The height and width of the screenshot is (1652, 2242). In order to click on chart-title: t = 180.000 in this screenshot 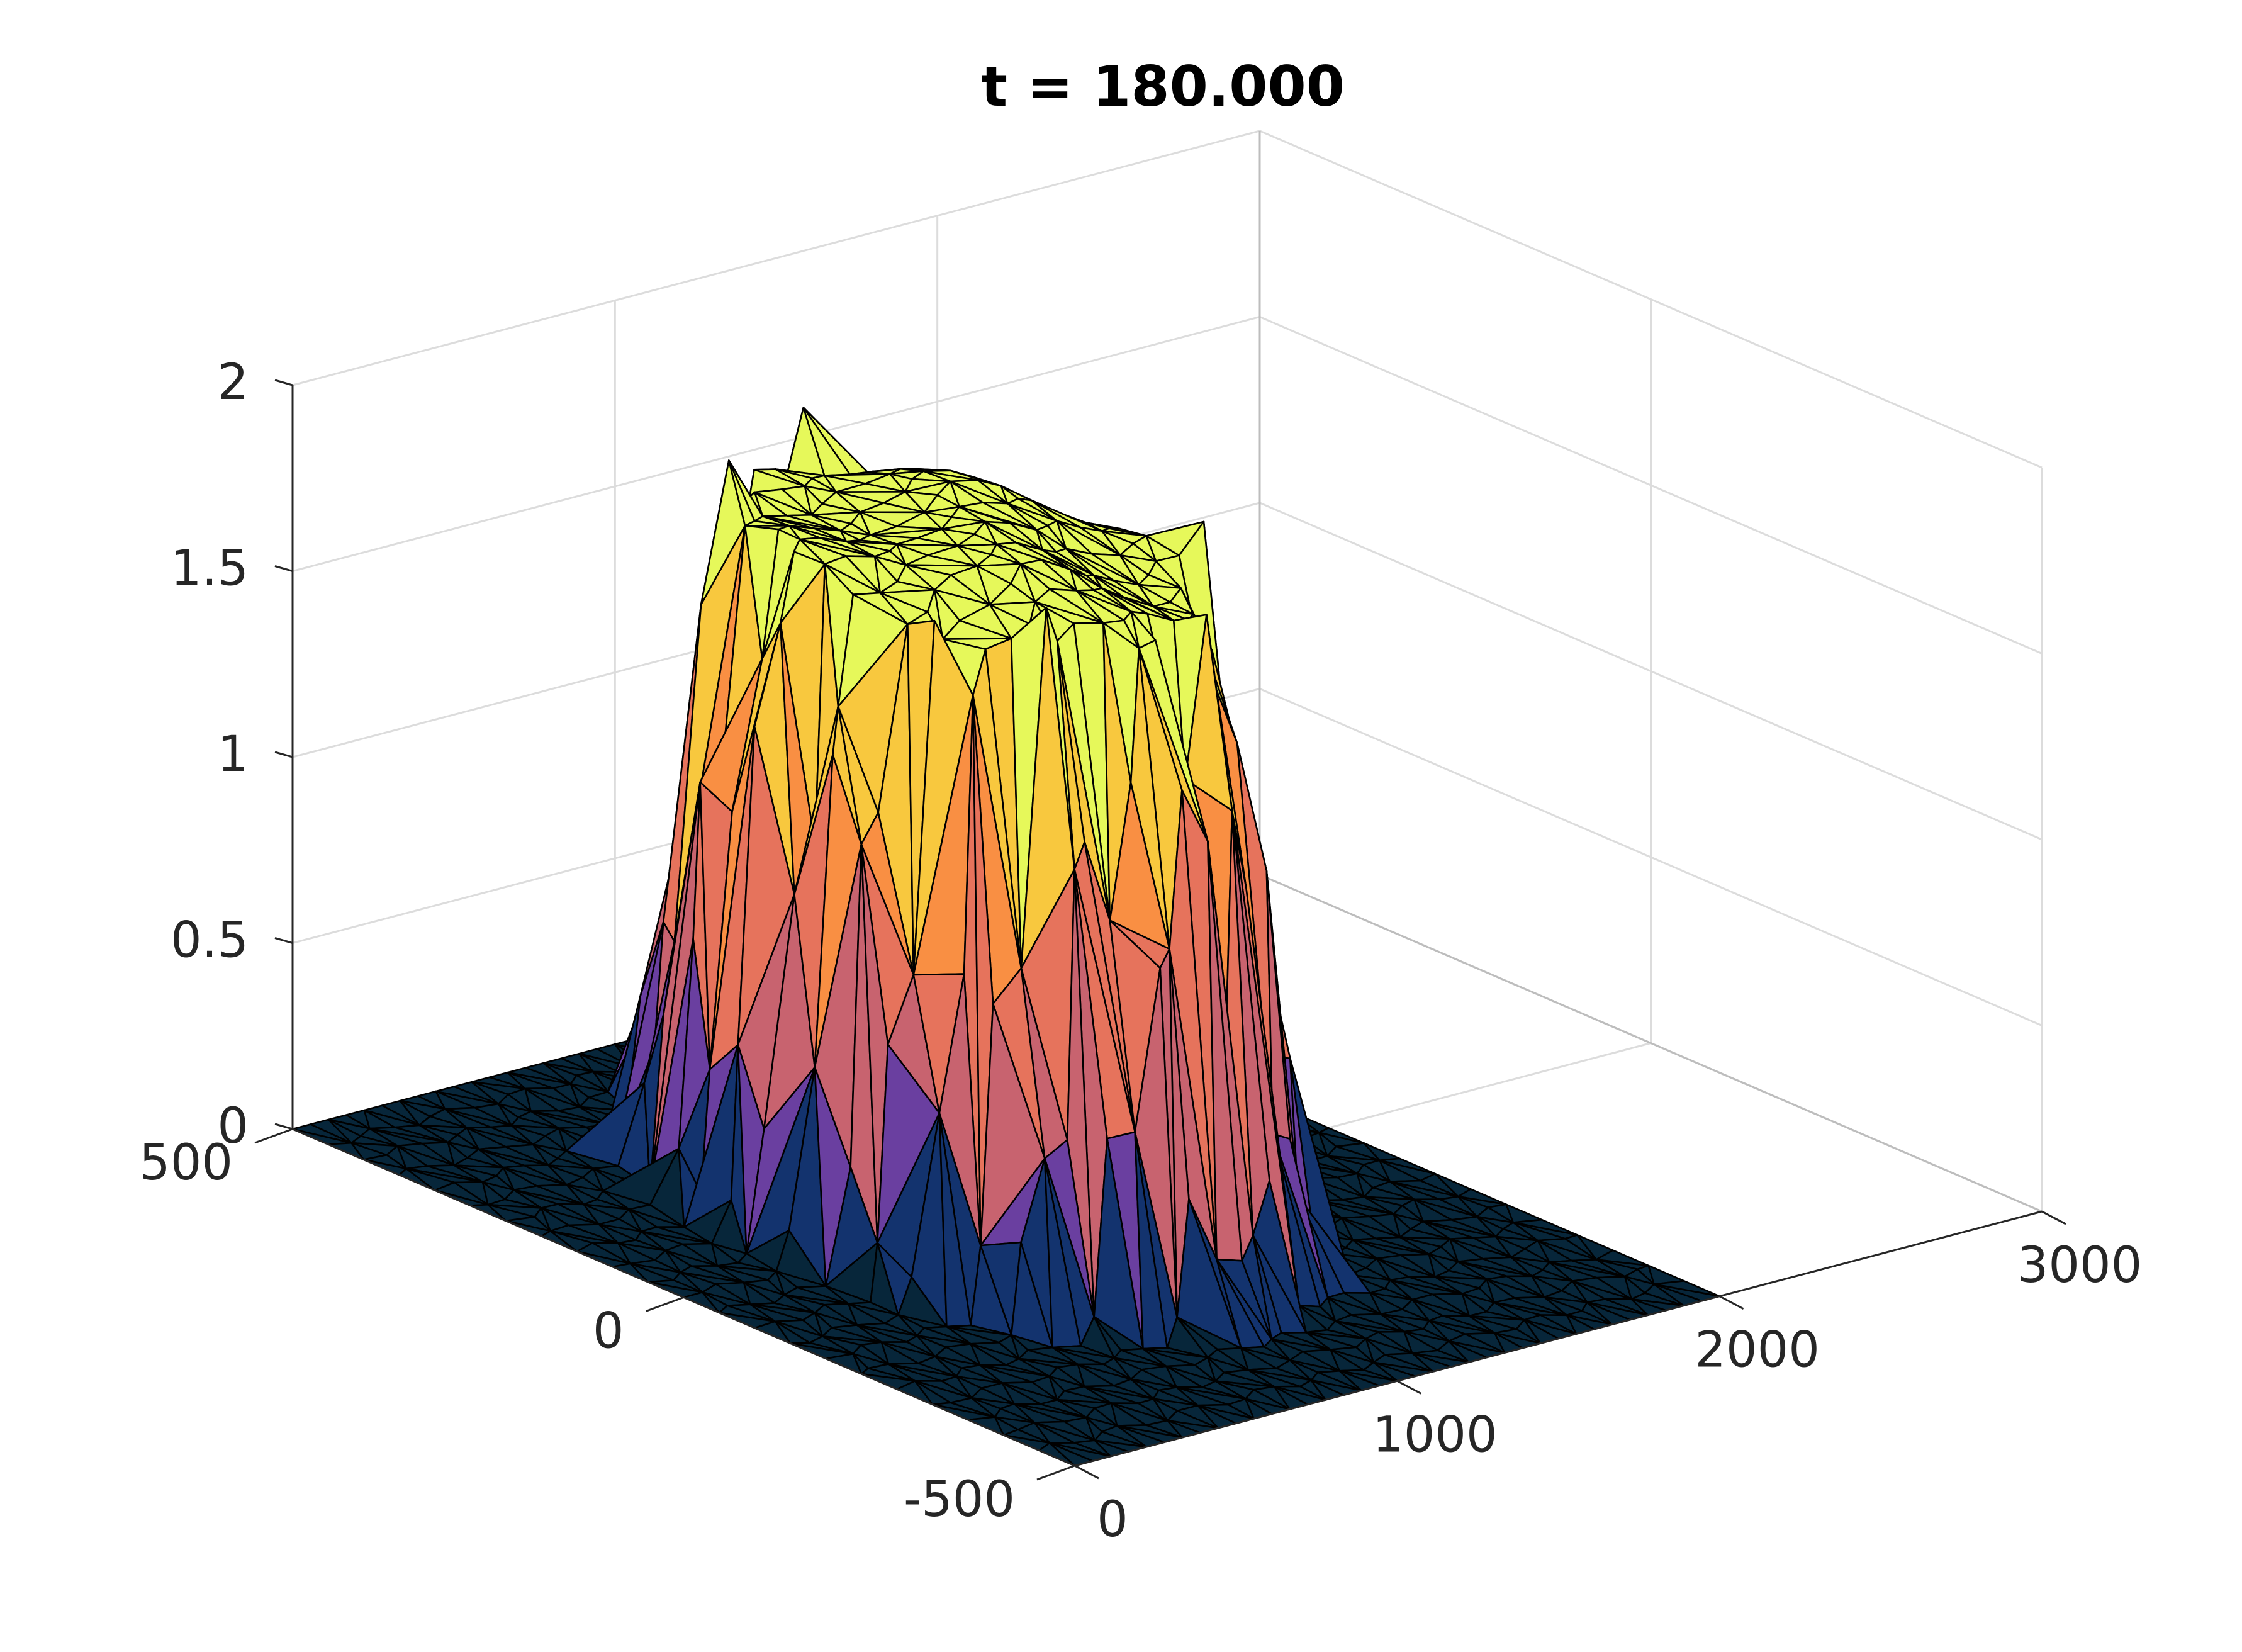, I will do `click(1163, 86)`.